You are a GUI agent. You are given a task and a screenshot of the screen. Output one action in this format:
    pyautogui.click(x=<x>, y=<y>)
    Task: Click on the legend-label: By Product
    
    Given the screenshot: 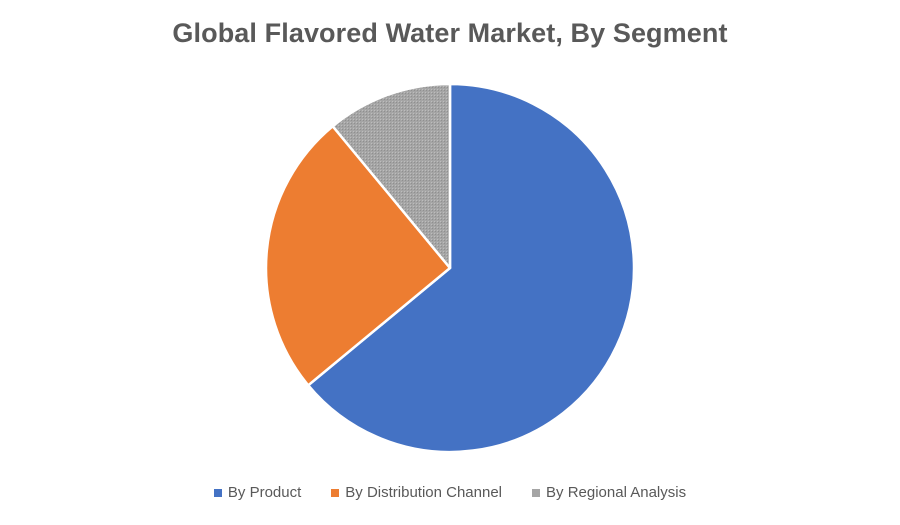 What is the action you would take?
    pyautogui.click(x=264, y=492)
    